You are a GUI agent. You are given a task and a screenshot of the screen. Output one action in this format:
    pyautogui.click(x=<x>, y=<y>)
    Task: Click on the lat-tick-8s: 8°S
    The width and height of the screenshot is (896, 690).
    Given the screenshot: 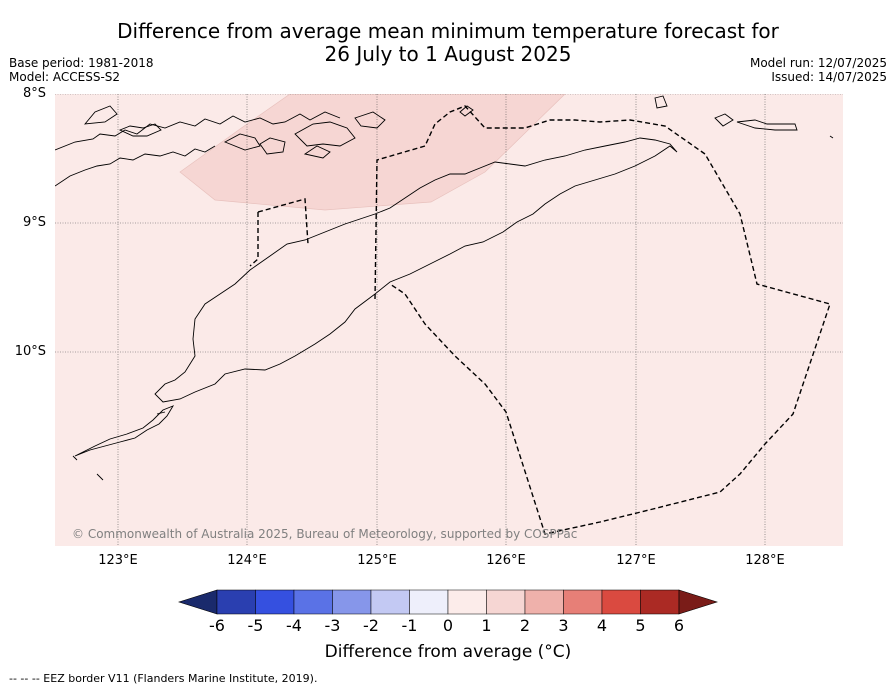 What is the action you would take?
    pyautogui.click(x=34, y=93)
    